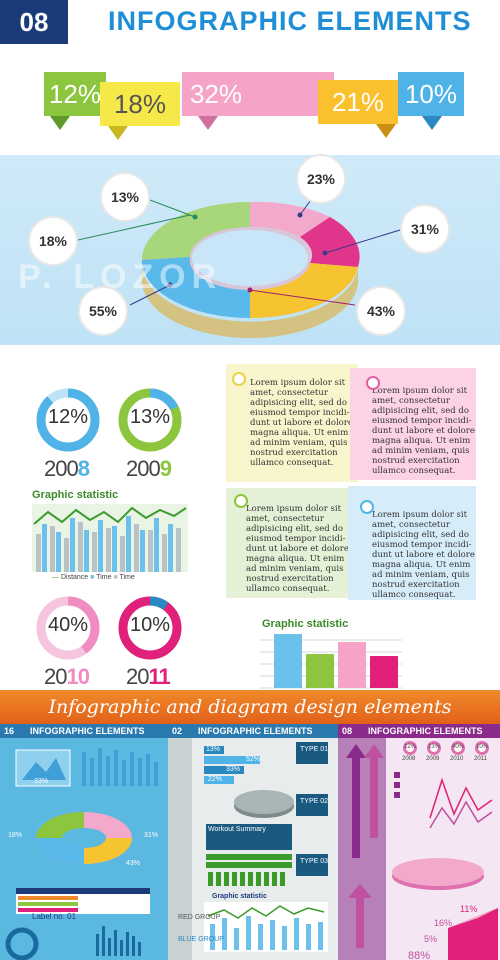 This screenshot has width=500, height=960. I want to click on donut-chart, so click(239, 264).